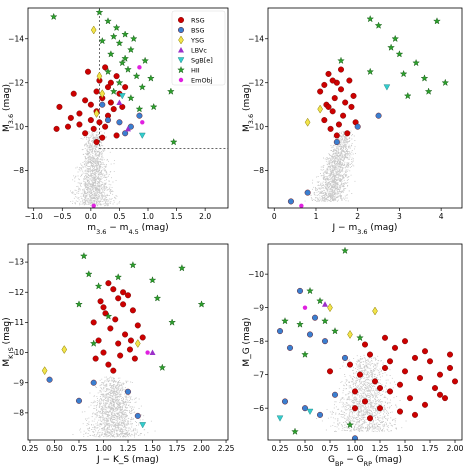 This screenshot has width=474, height=468. I want to click on series-hii, so click(393, 57).